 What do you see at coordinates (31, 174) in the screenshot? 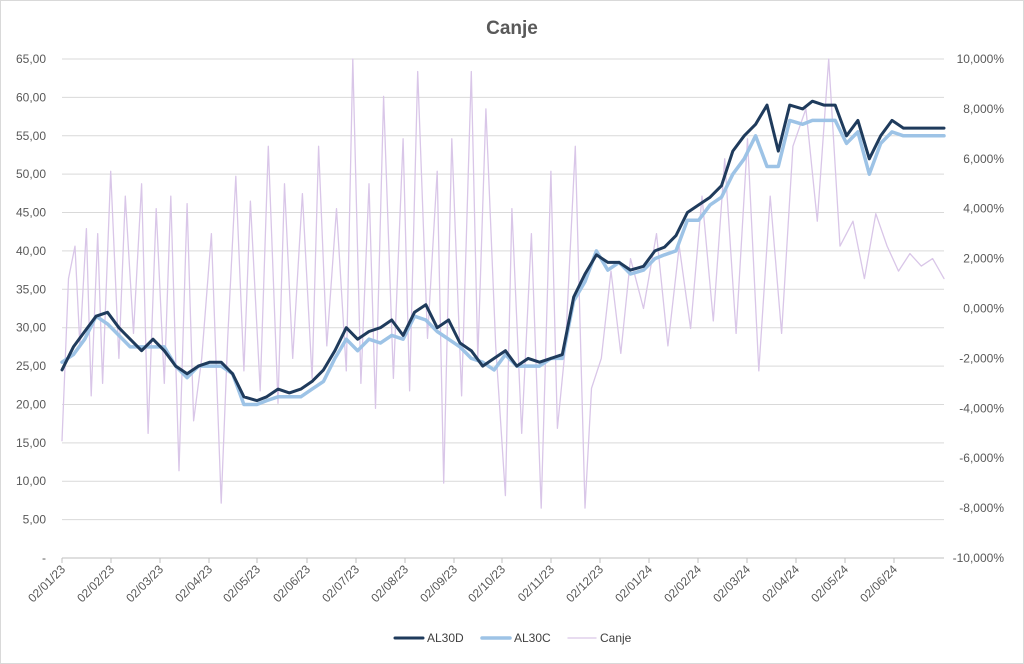
I see `y-left-tick-label: 50,00` at bounding box center [31, 174].